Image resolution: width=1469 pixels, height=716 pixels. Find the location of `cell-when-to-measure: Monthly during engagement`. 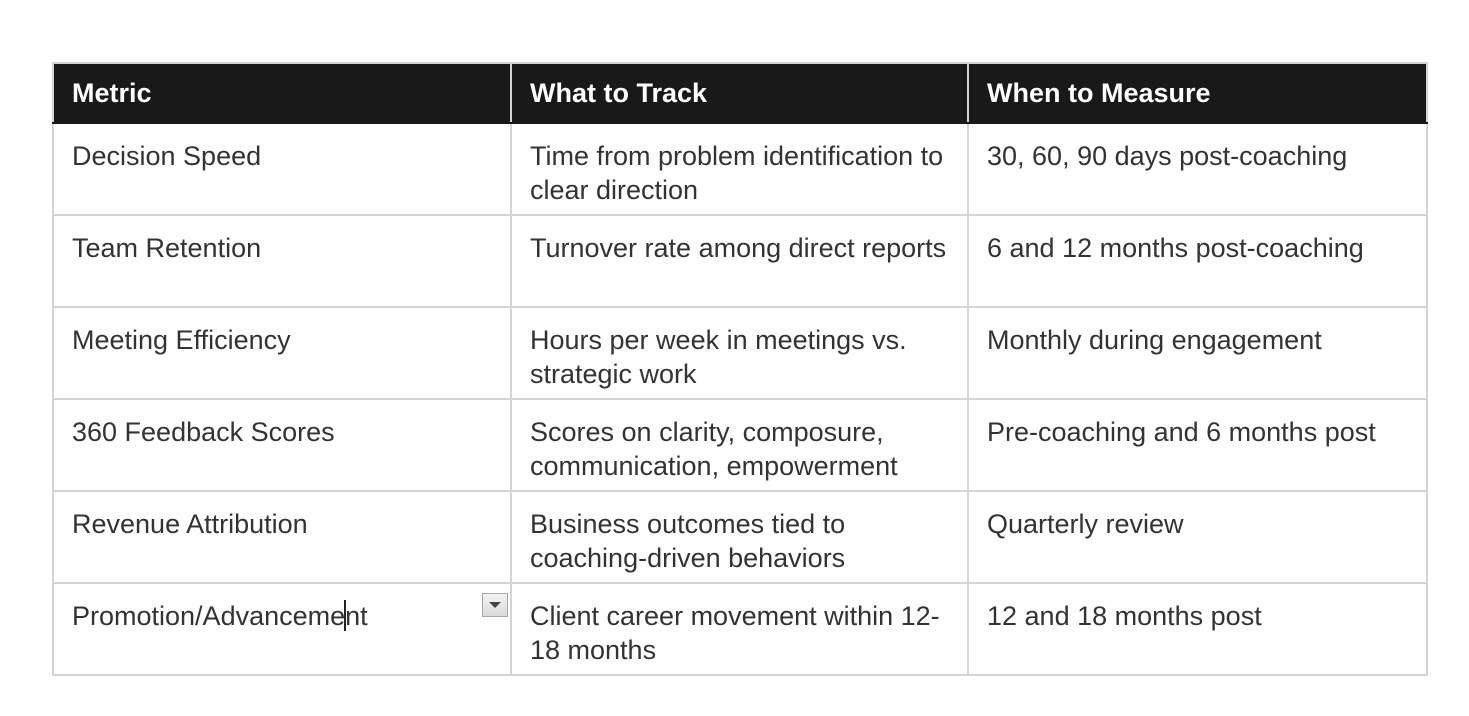

cell-when-to-measure: Monthly during engagement is located at coordinates (1197, 353).